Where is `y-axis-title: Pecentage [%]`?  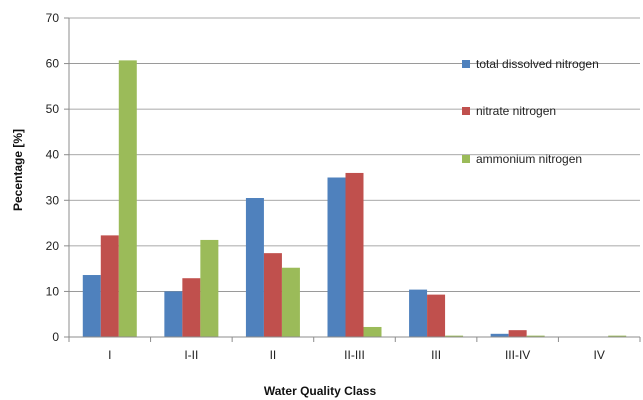 y-axis-title: Pecentage [%] is located at coordinates (18, 170).